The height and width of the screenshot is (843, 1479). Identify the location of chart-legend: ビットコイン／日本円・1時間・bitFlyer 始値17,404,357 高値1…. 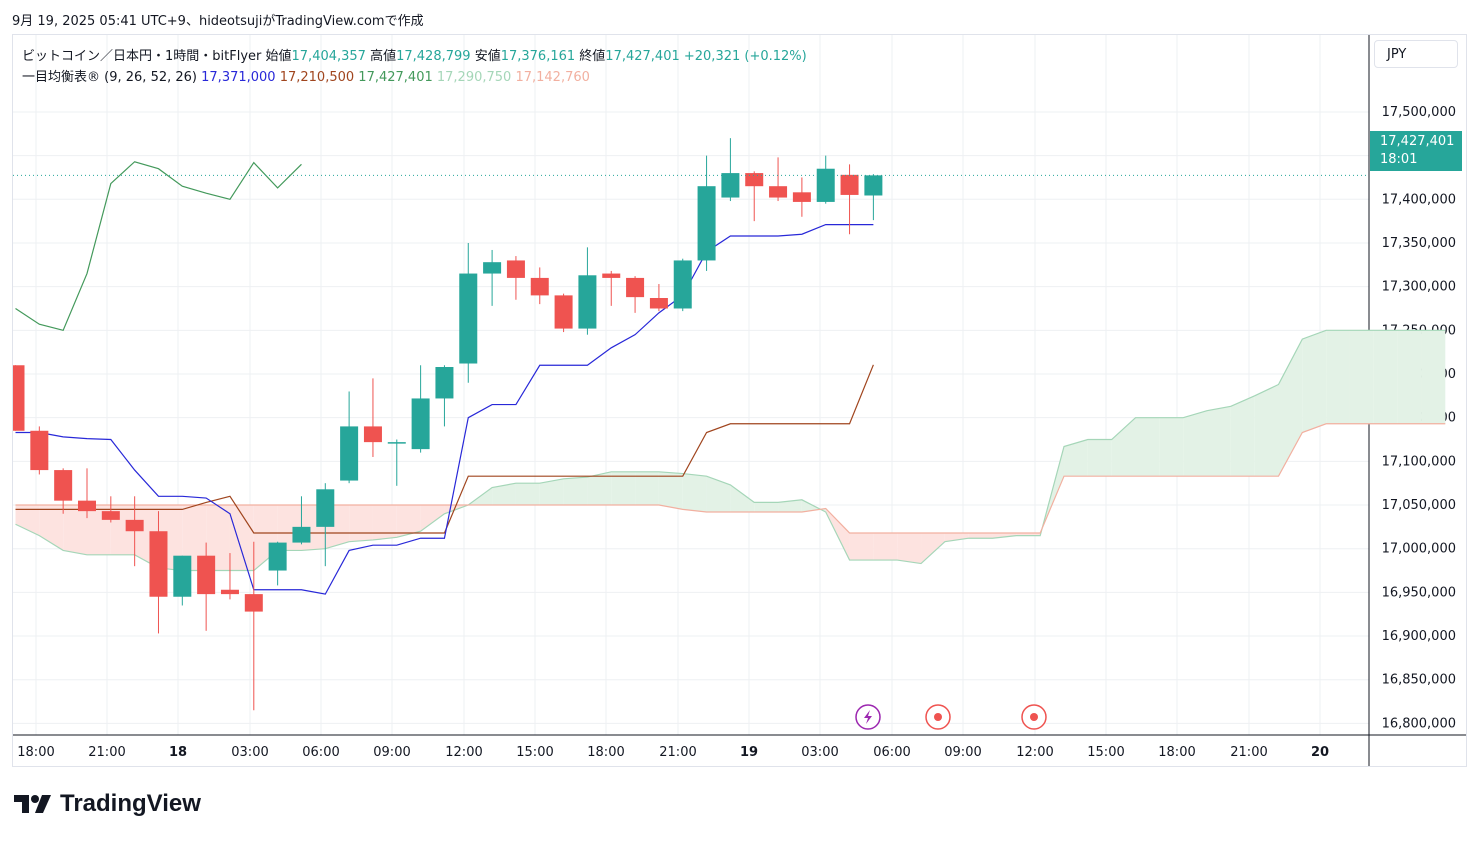
(414, 67).